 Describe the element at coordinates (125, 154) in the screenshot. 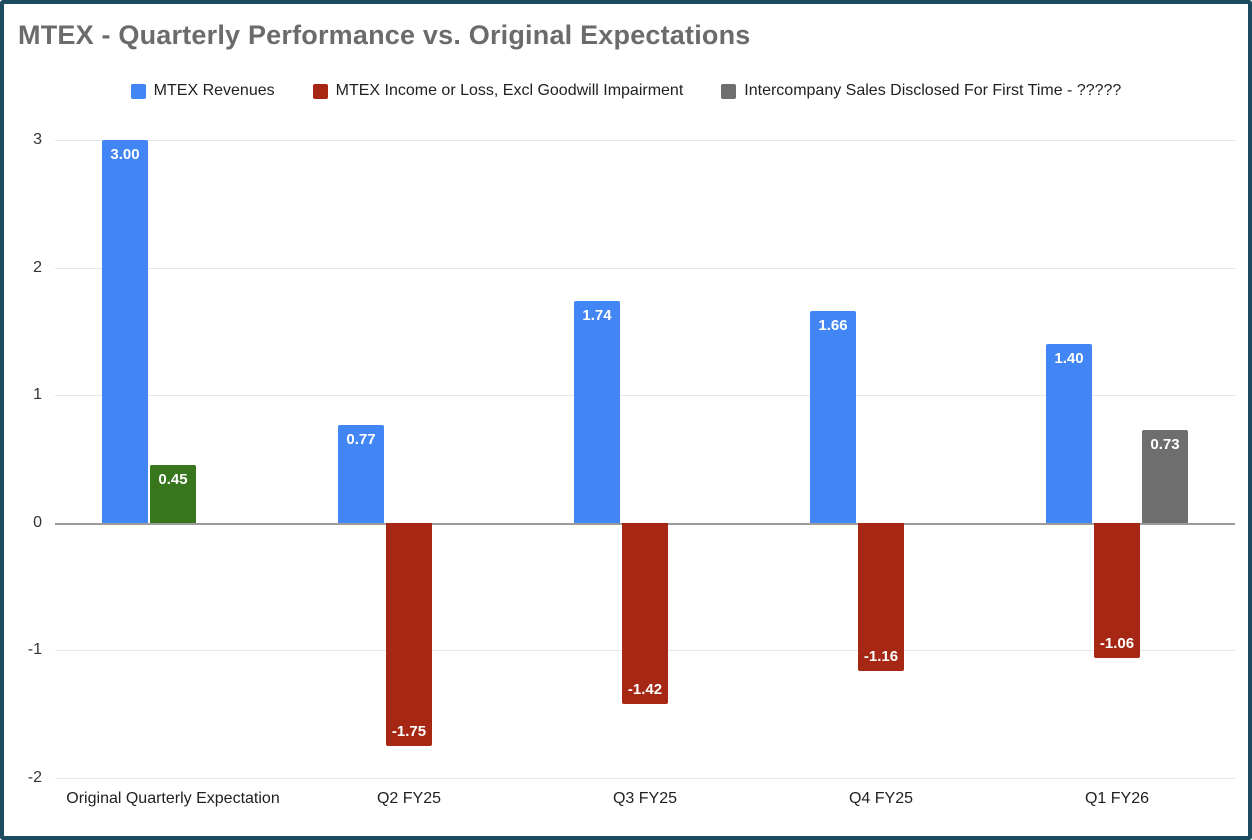

I see `revenues-bar-value-label: 3.00` at that location.